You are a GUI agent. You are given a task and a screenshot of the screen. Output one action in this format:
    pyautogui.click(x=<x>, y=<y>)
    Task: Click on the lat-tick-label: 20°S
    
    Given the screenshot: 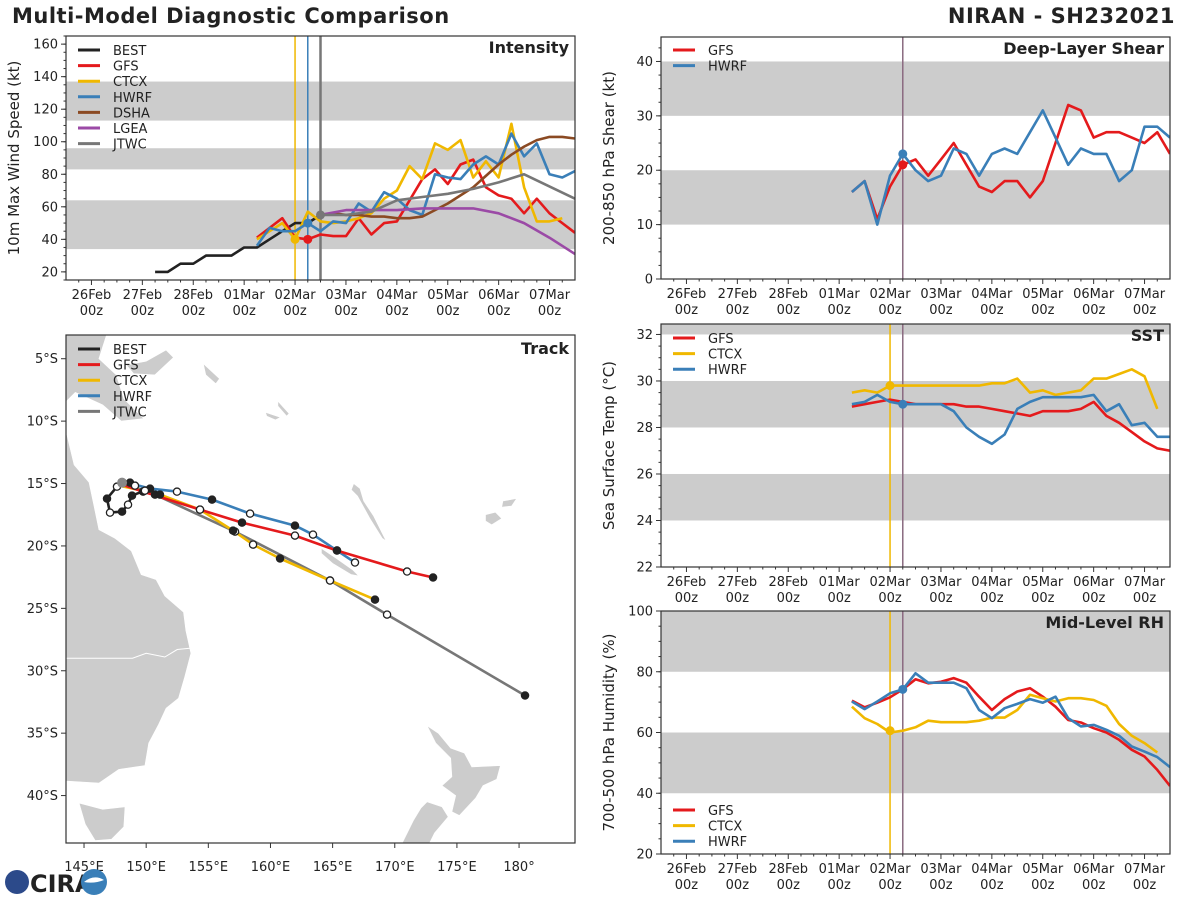 What is the action you would take?
    pyautogui.click(x=42, y=546)
    